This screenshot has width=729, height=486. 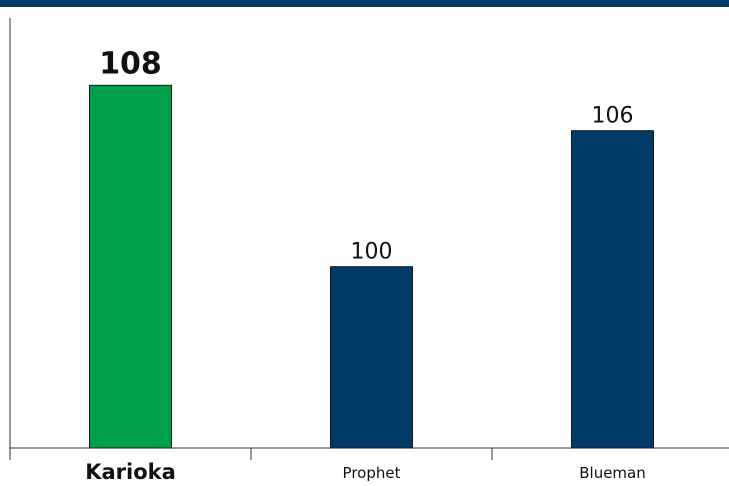 I want to click on tick-label-blueman: Blueman, so click(x=612, y=473).